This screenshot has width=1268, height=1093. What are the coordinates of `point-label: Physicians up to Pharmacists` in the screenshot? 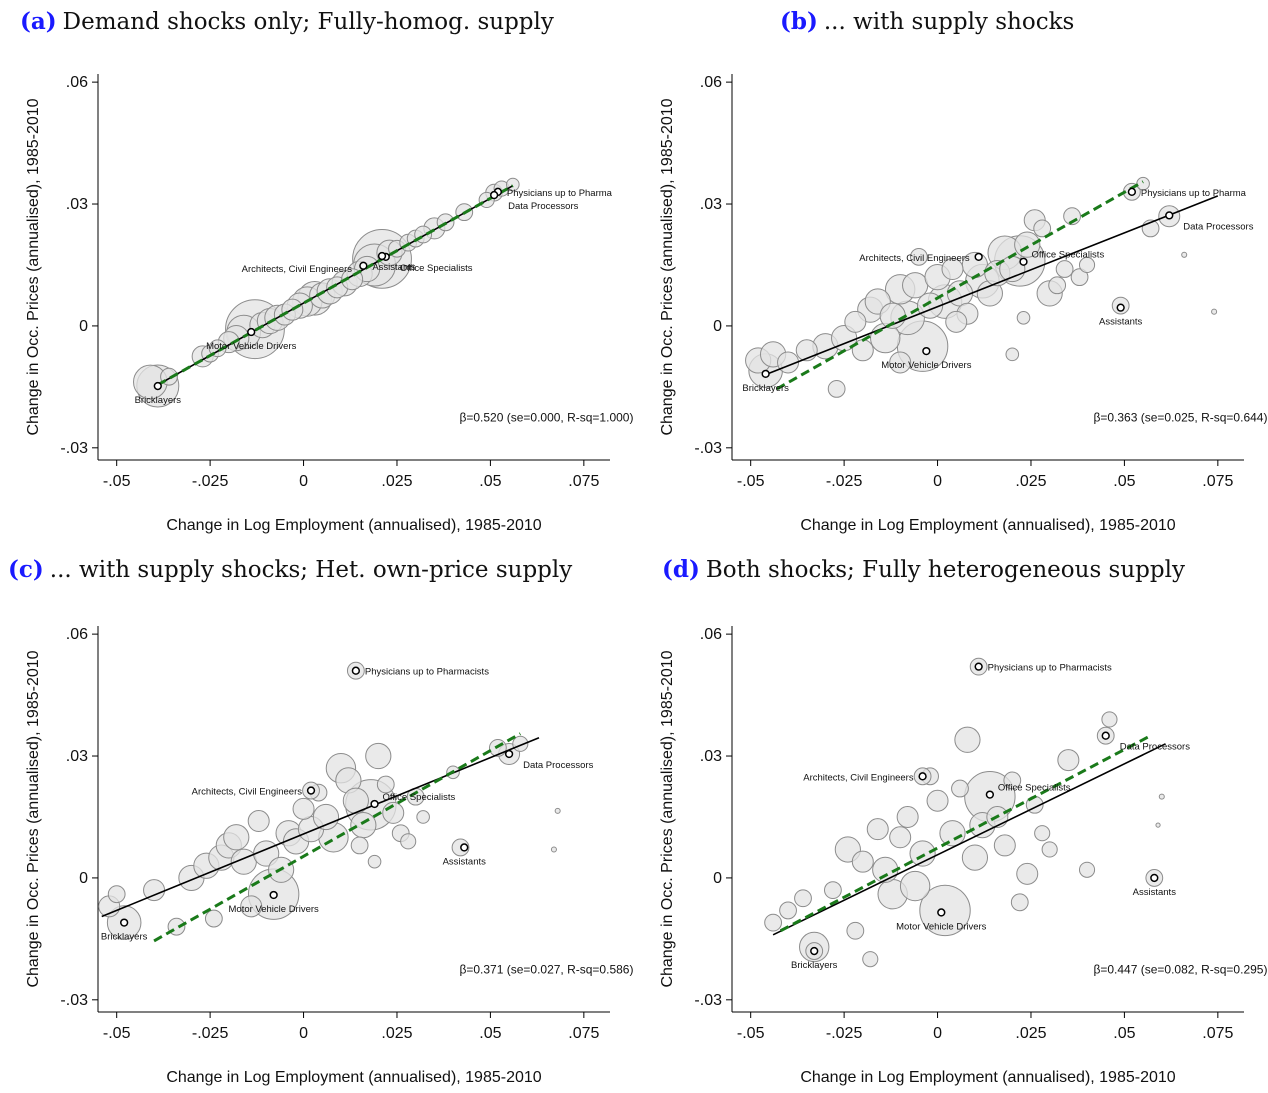 It's located at (1050, 668).